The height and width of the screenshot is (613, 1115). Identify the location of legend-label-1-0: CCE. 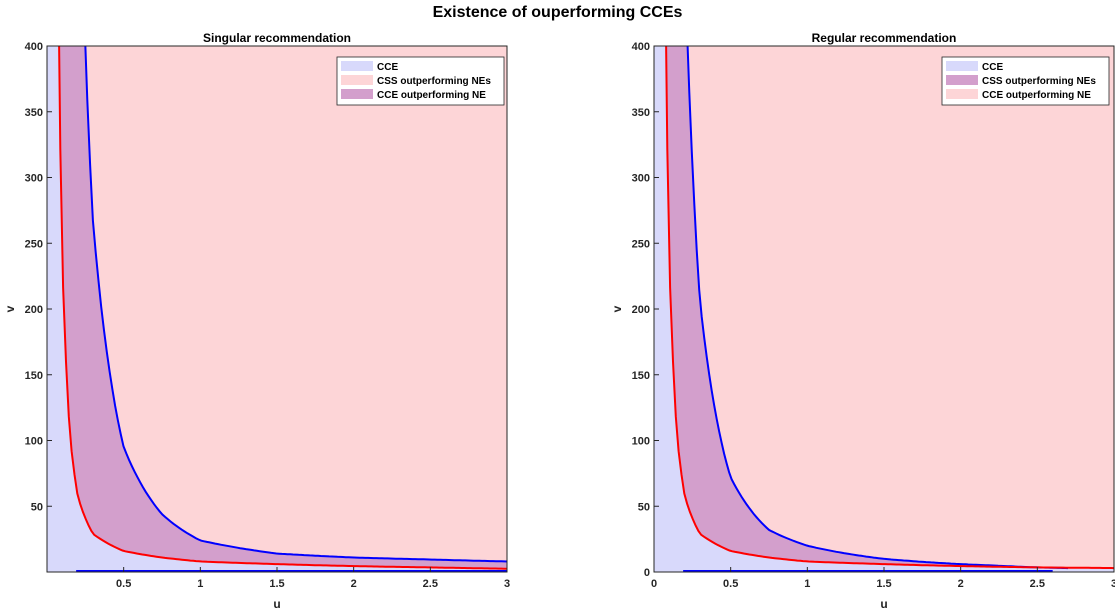
(992, 67).